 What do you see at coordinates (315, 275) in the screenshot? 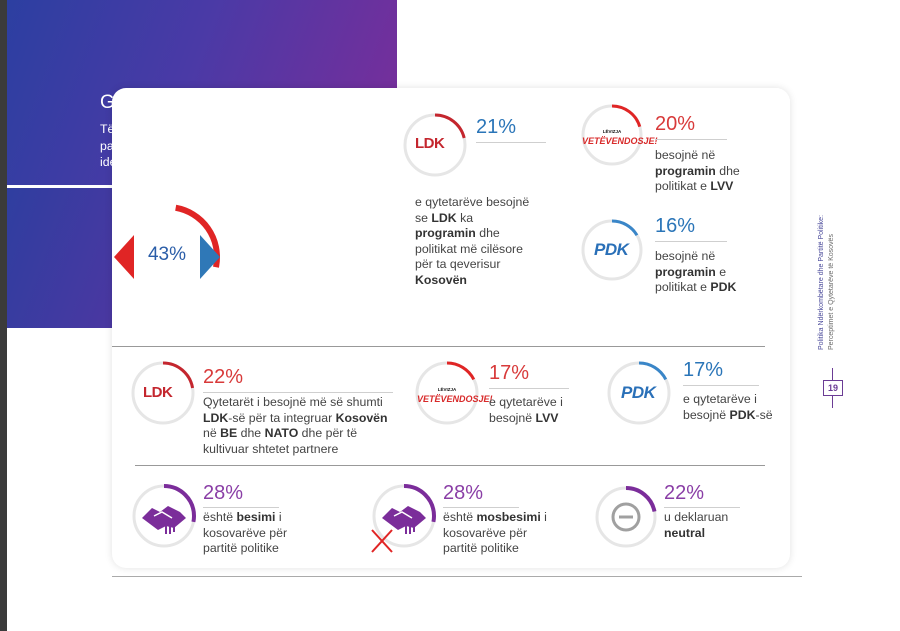
I see `highlight-terms: “i/e majtë”, “i/e djathtë” “qendër”;` at bounding box center [315, 275].